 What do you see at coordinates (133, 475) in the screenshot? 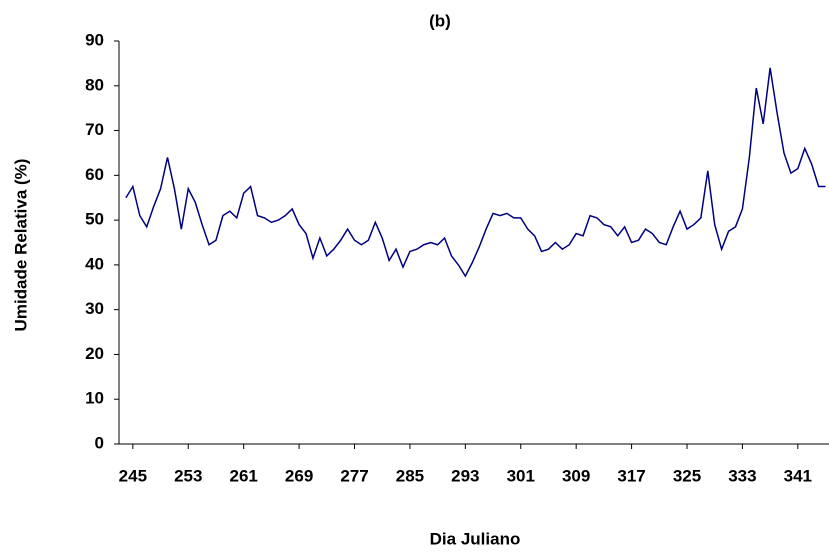
I see `x-tick-label: 245` at bounding box center [133, 475].